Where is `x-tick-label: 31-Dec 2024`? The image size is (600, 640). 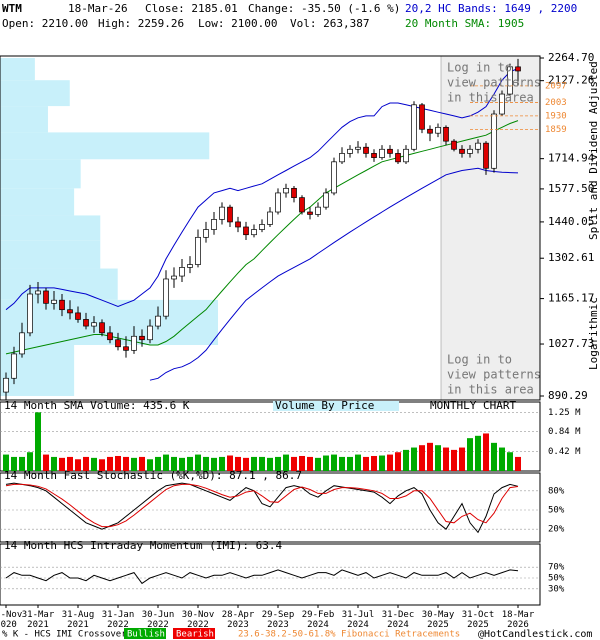
x-tick-label: 31-Dec 2024 is located at coordinates (398, 620).